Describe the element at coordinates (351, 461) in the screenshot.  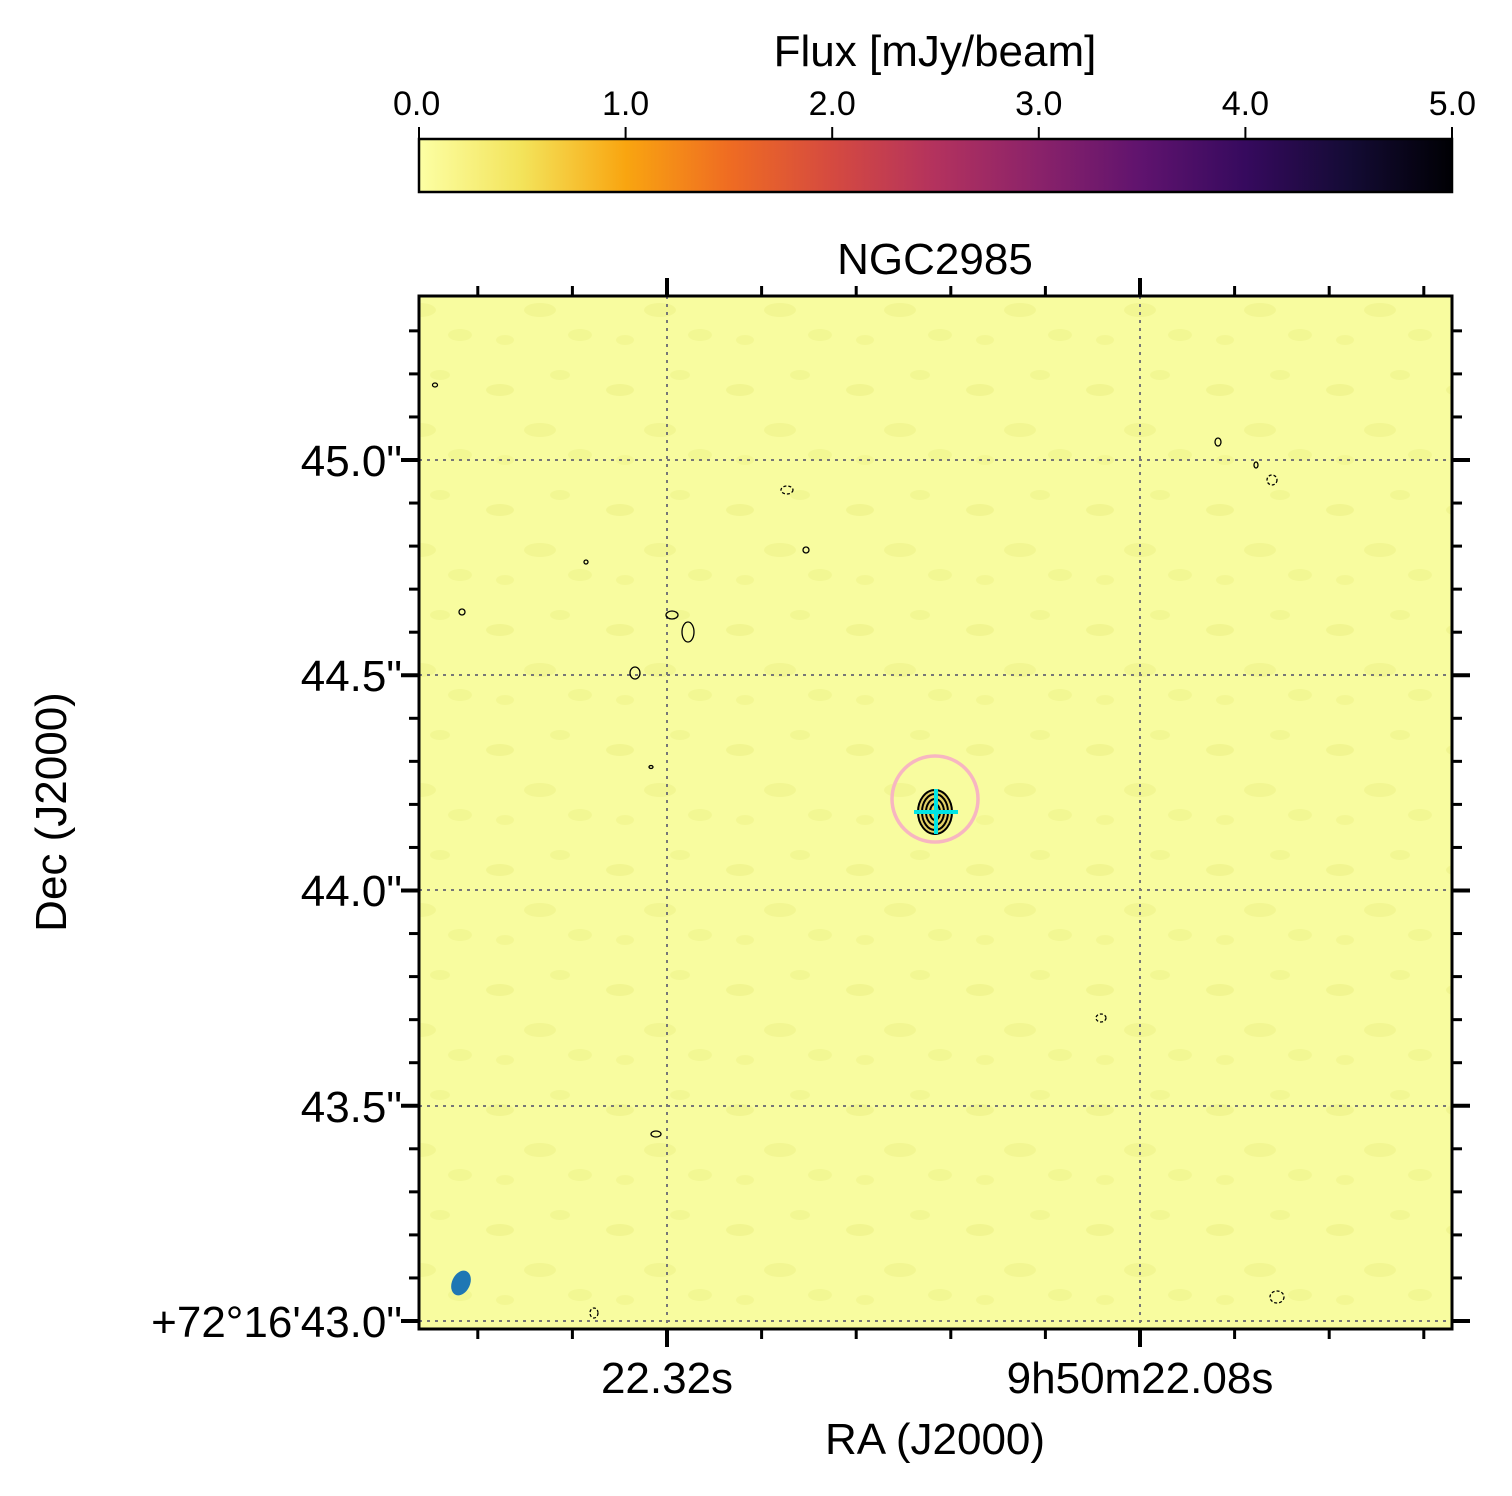
I see `y-tick-label: 45.0"` at that location.